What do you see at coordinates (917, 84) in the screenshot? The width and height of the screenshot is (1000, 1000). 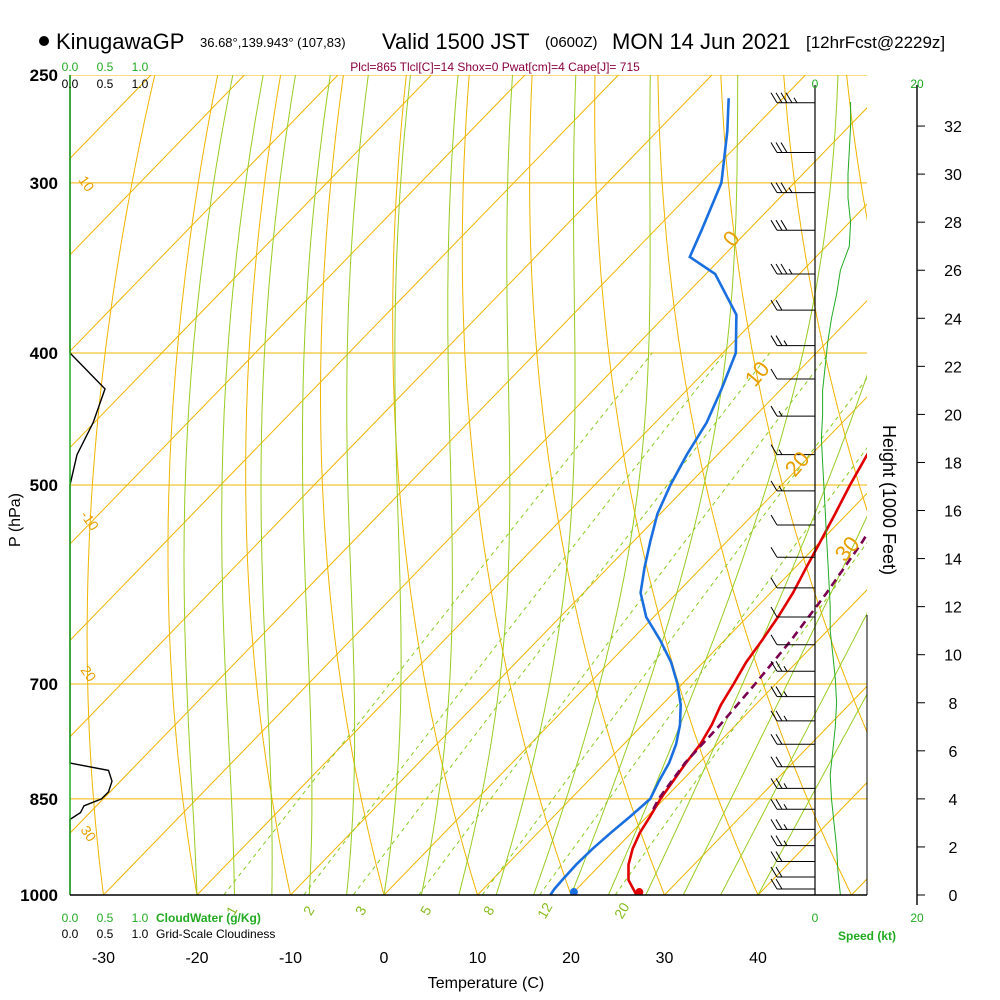 I see `speed-tick-label: 20` at bounding box center [917, 84].